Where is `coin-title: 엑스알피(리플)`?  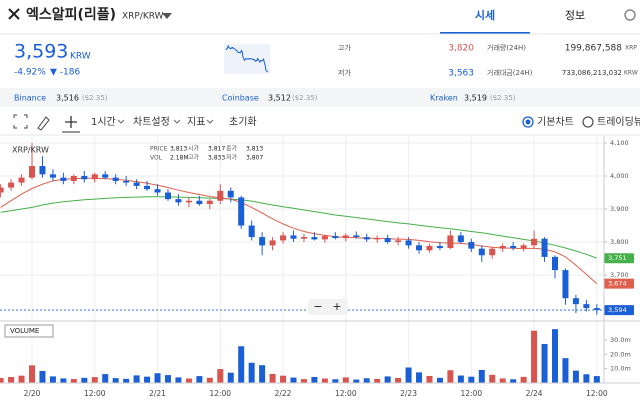 coin-title: 엑스알피(리플) is located at coordinates (71, 14).